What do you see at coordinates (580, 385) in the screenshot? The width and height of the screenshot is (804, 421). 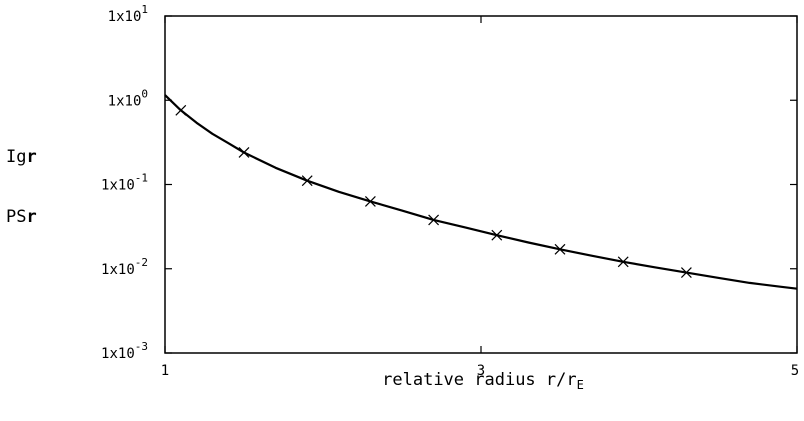 I see `x-axis-label-subscript: E` at bounding box center [580, 385].